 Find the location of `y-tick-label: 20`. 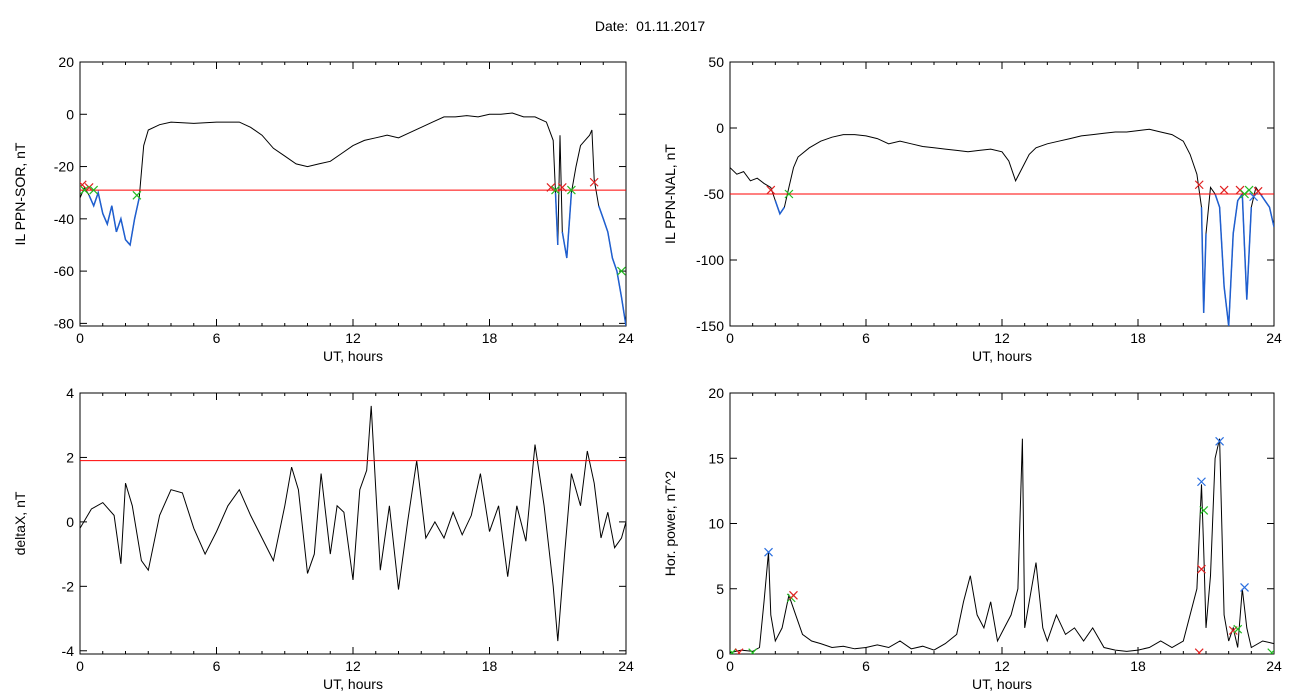

y-tick-label: 20 is located at coordinates (716, 393).